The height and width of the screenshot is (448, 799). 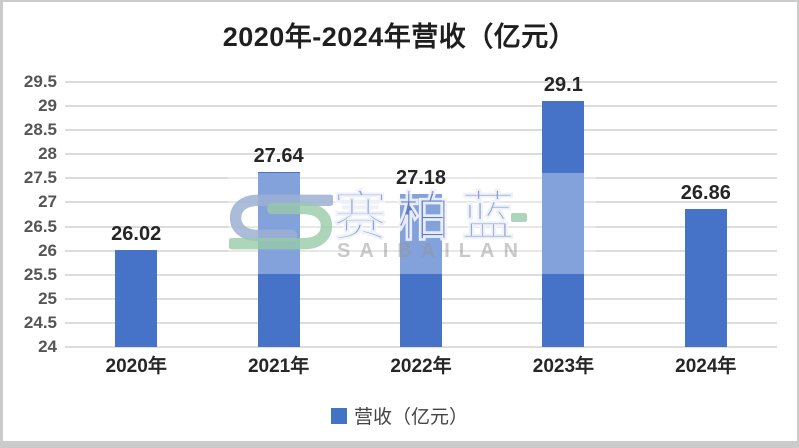 What do you see at coordinates (136, 366) in the screenshot?
I see `x-axis-category-label: 2020年` at bounding box center [136, 366].